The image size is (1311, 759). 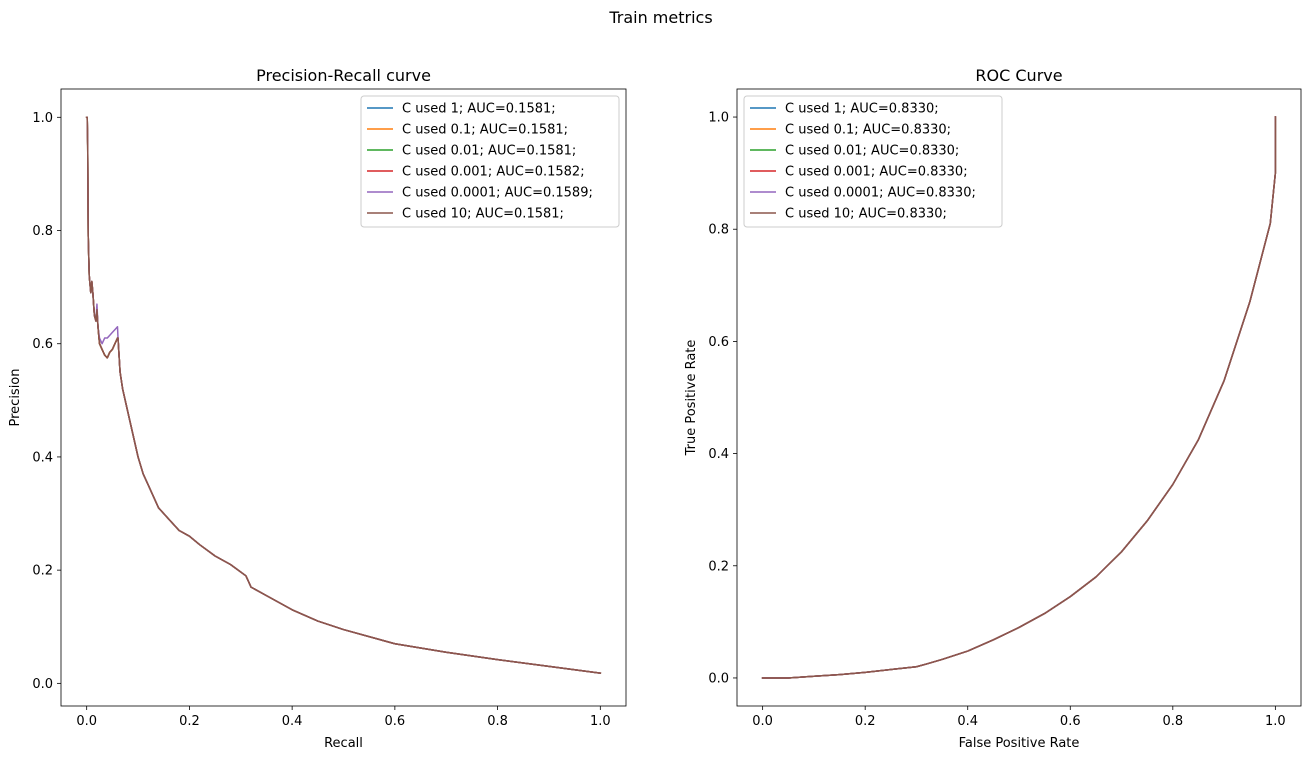 I want to click on pr-legend-label-2: C used 0.01; AUC=0.1581;, so click(x=489, y=151).